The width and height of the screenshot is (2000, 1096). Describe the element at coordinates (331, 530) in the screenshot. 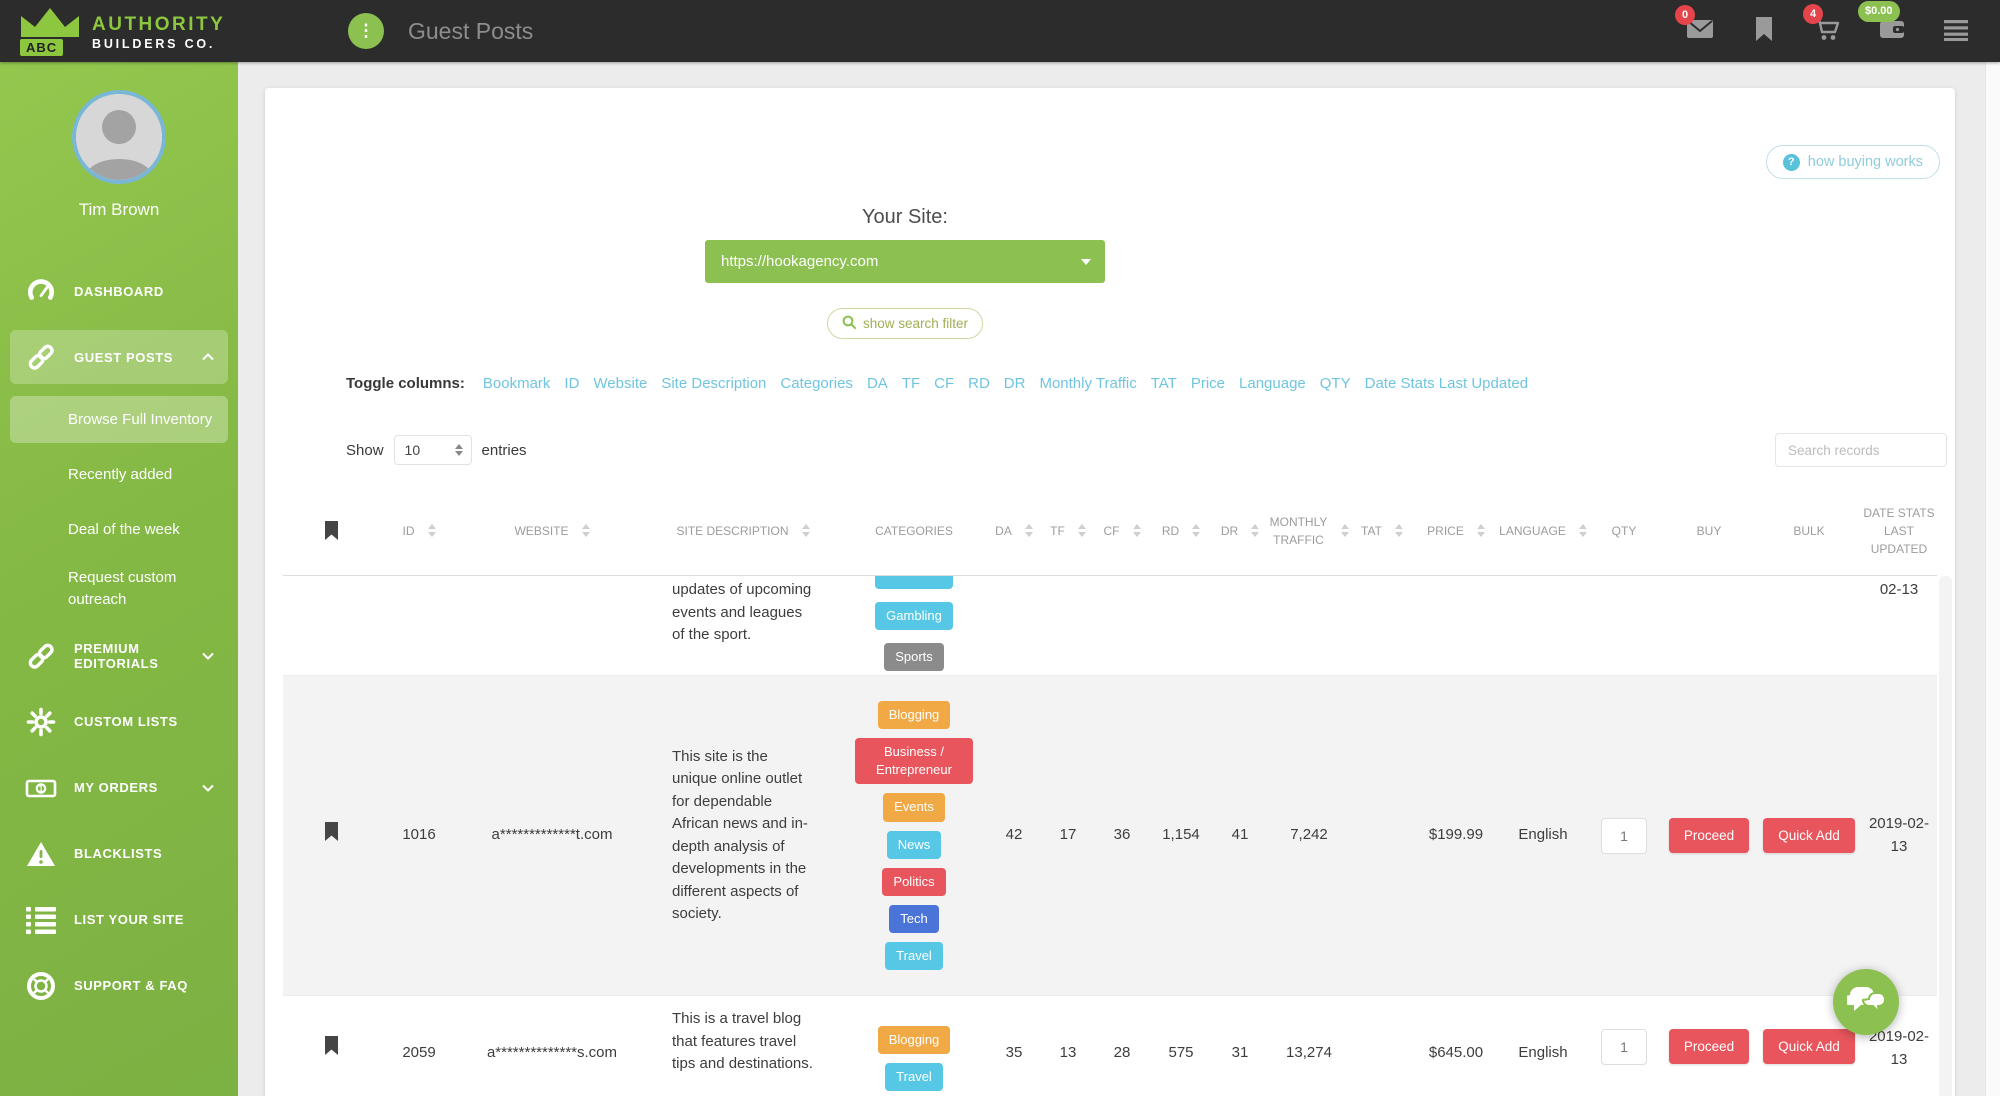

I see `bookmark-column-header` at that location.